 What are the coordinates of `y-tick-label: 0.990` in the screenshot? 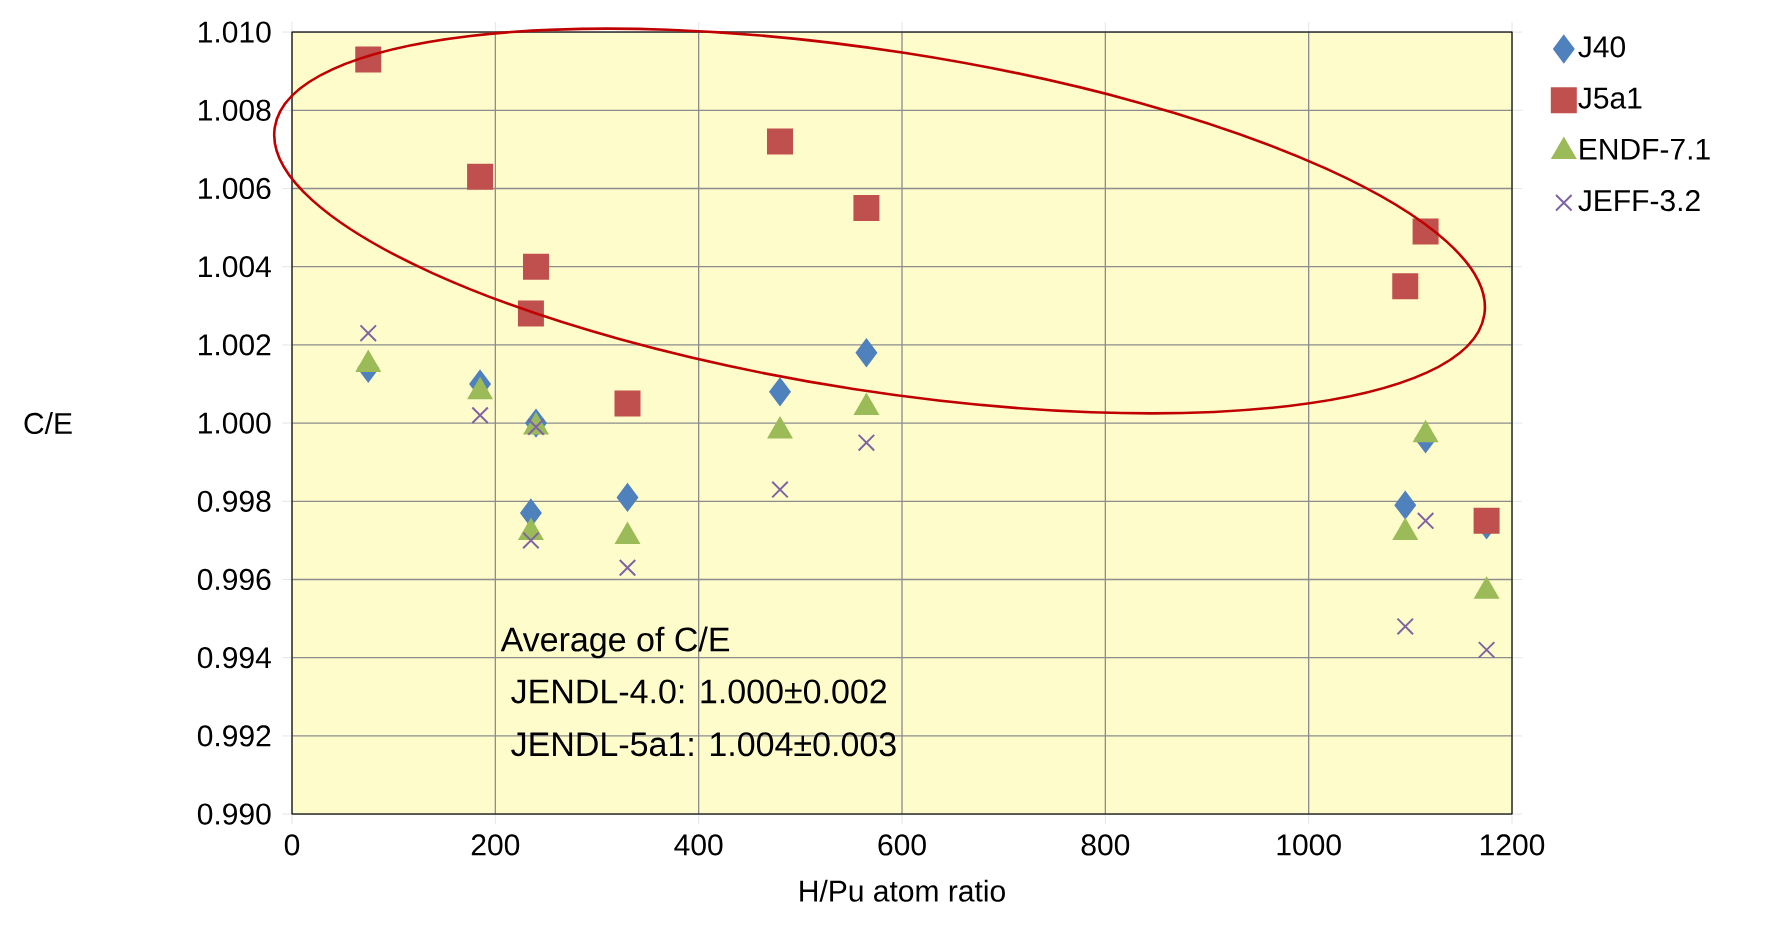 It's located at (234, 814).